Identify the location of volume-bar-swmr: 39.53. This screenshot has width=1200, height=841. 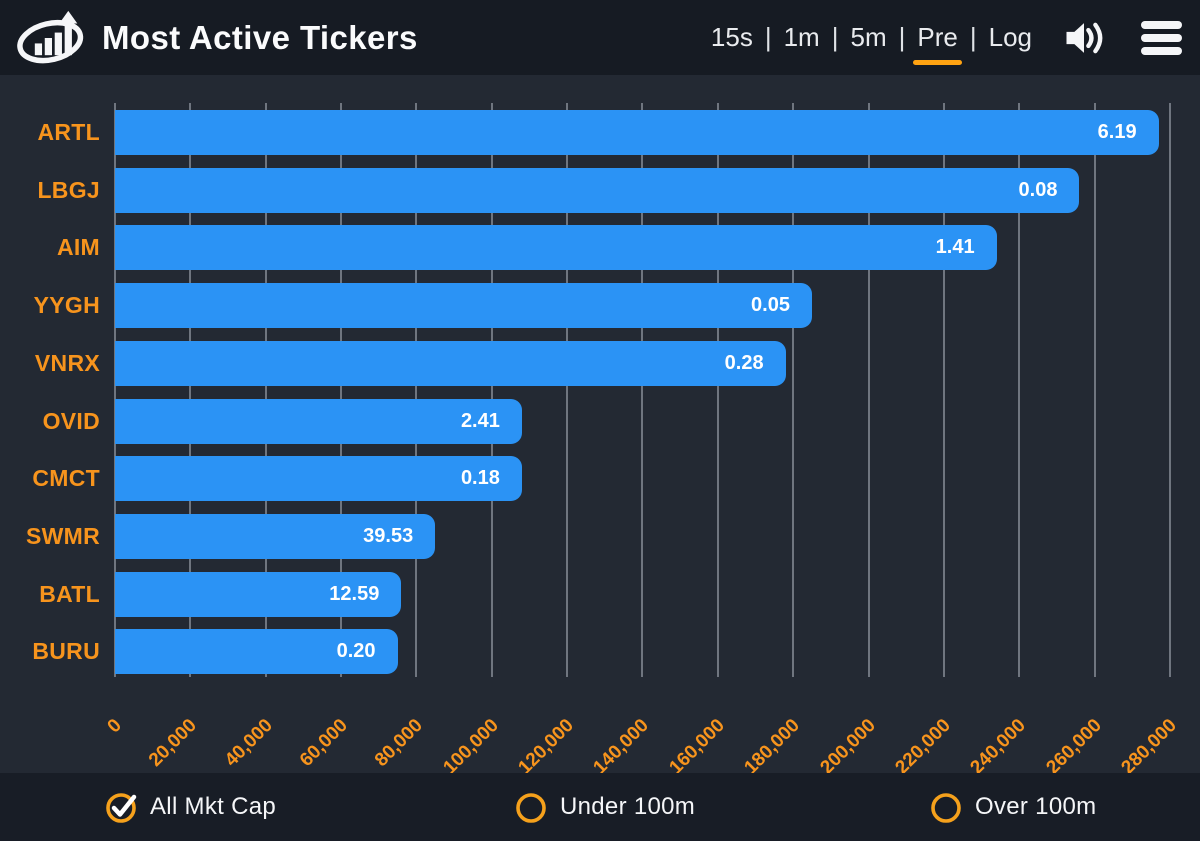
(275, 536).